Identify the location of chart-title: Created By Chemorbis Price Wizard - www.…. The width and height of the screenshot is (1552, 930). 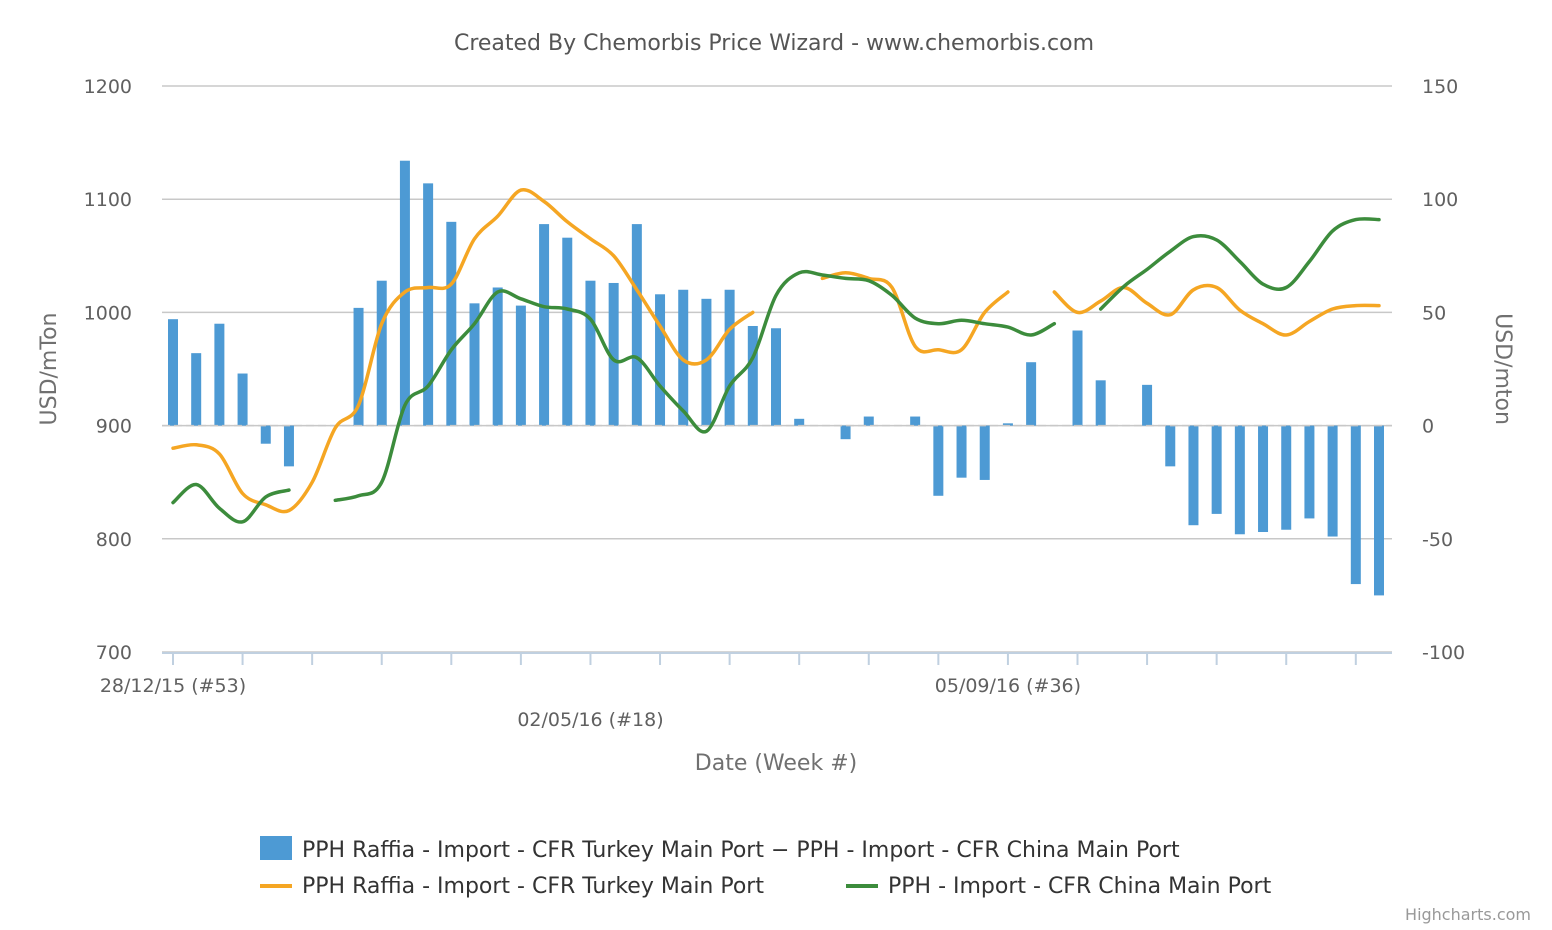
(774, 43).